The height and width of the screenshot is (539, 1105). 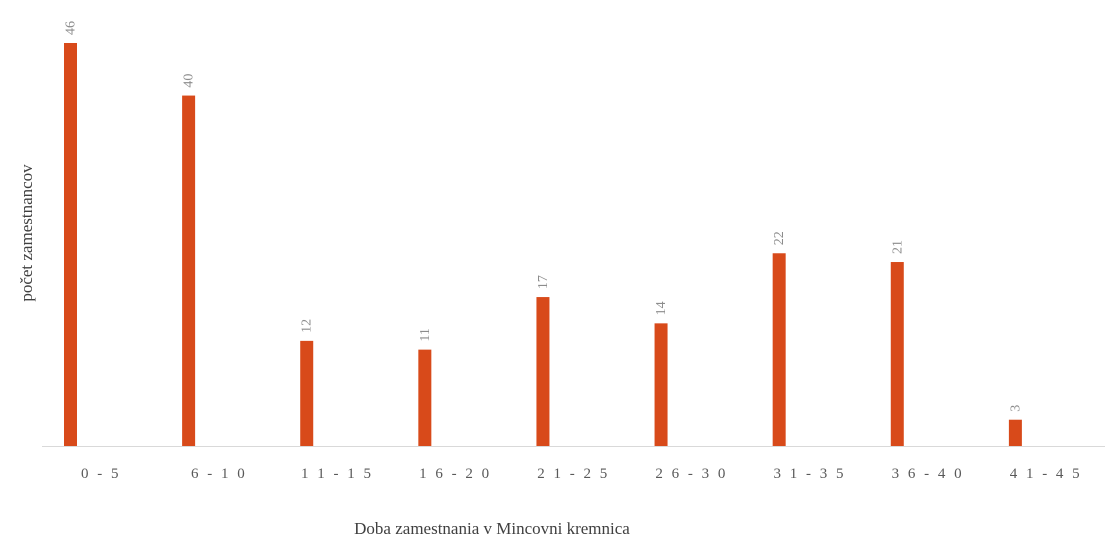 What do you see at coordinates (1046, 474) in the screenshot?
I see `x-tick-label-41-45: 4 1 - 4 5` at bounding box center [1046, 474].